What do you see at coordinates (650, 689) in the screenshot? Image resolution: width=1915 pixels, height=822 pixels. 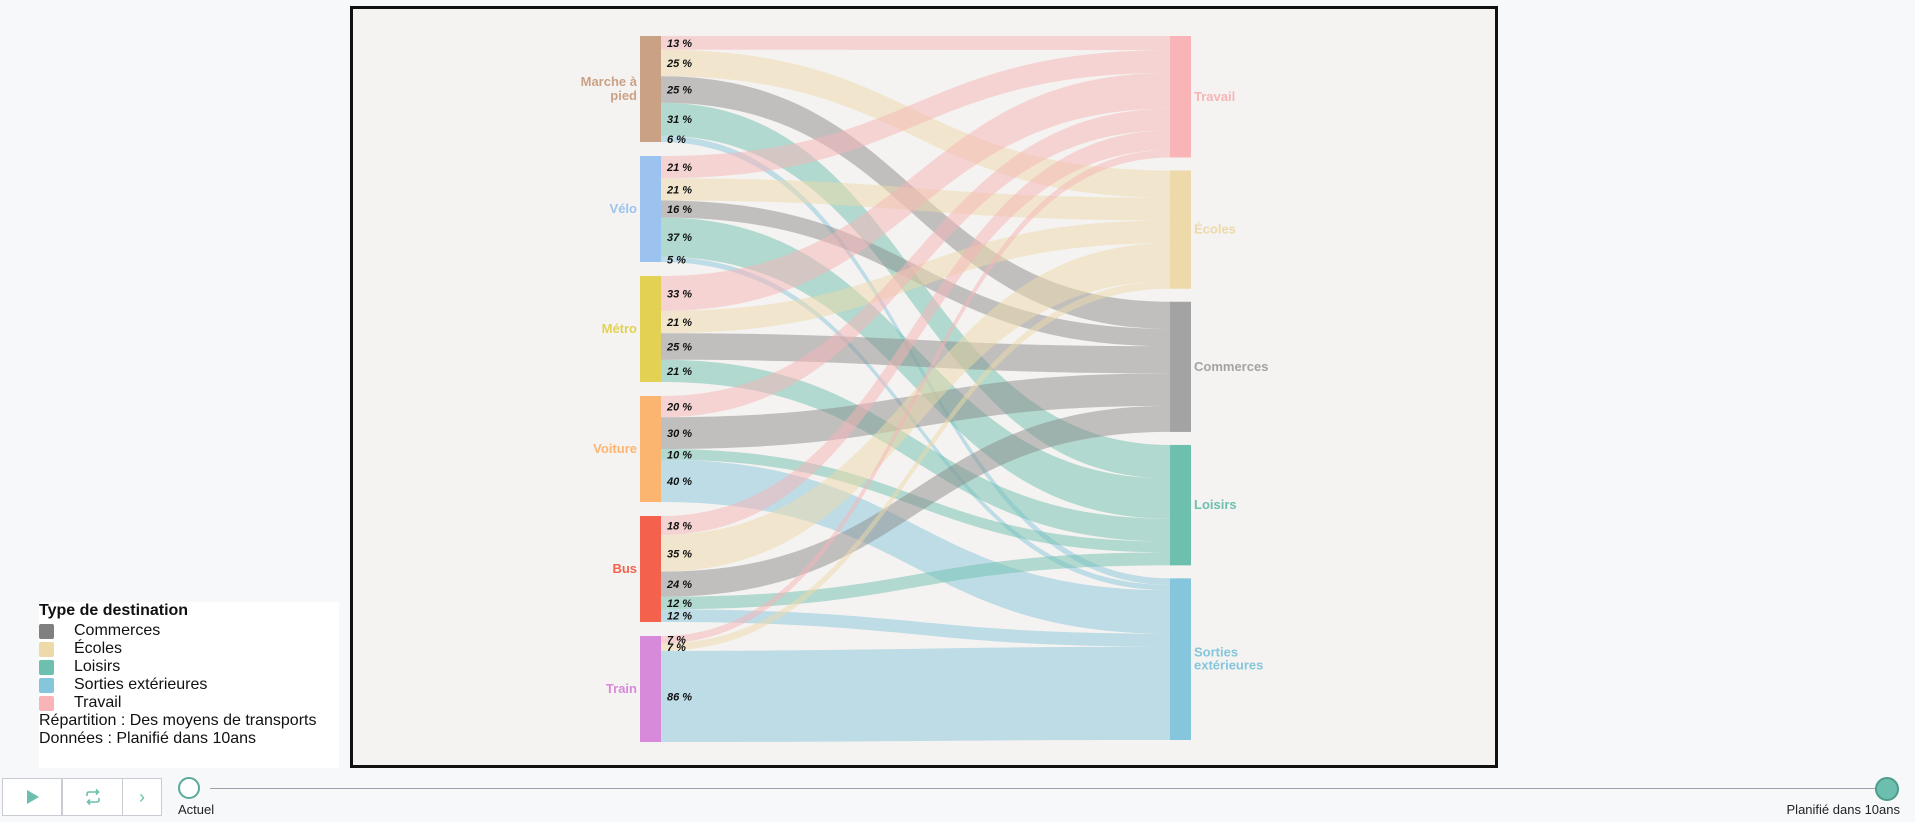 I see `source-node-train` at bounding box center [650, 689].